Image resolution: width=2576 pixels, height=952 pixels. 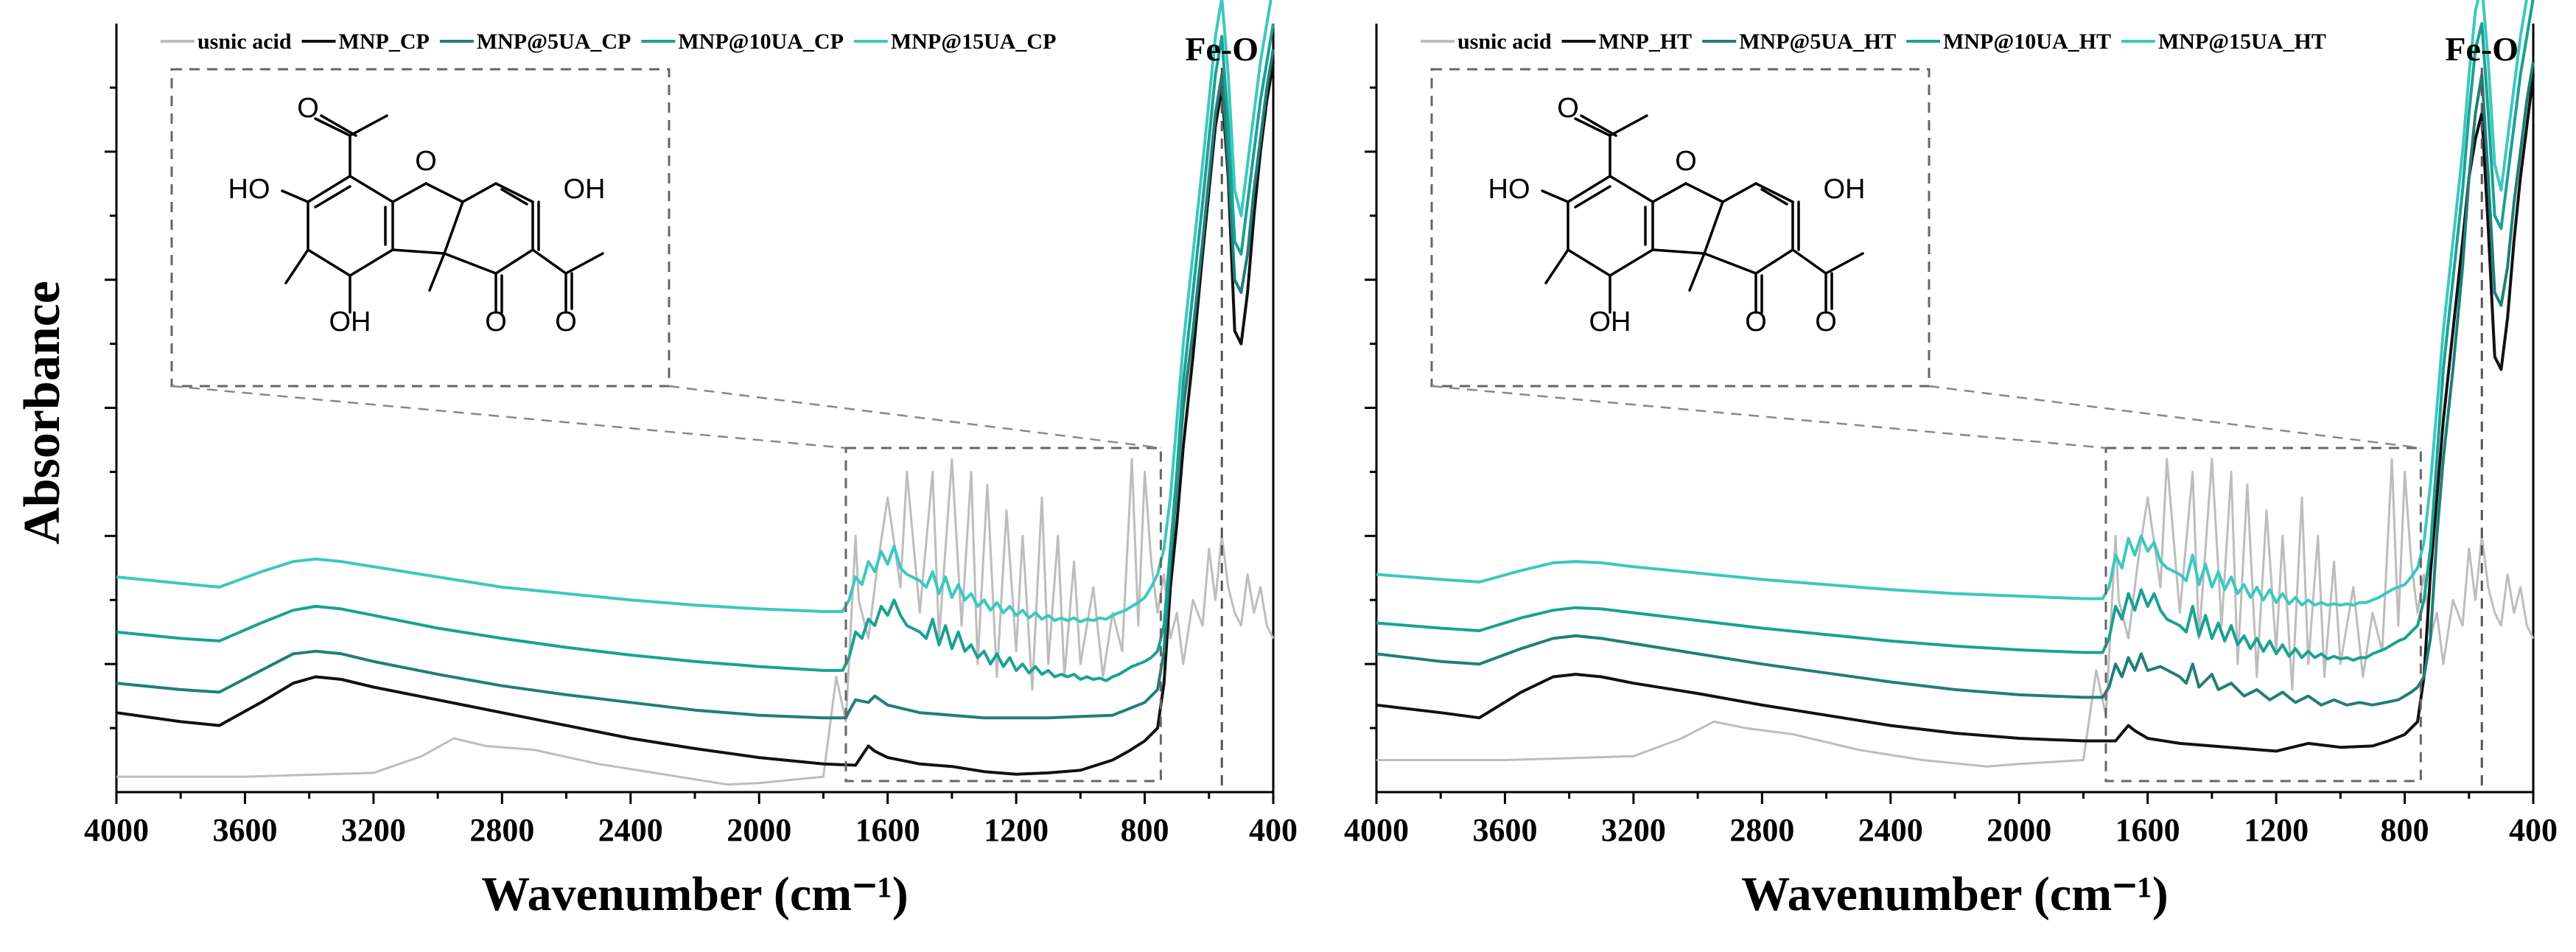 What do you see at coordinates (2242, 41) in the screenshot?
I see `legend-label: MNP@15UA_HT` at bounding box center [2242, 41].